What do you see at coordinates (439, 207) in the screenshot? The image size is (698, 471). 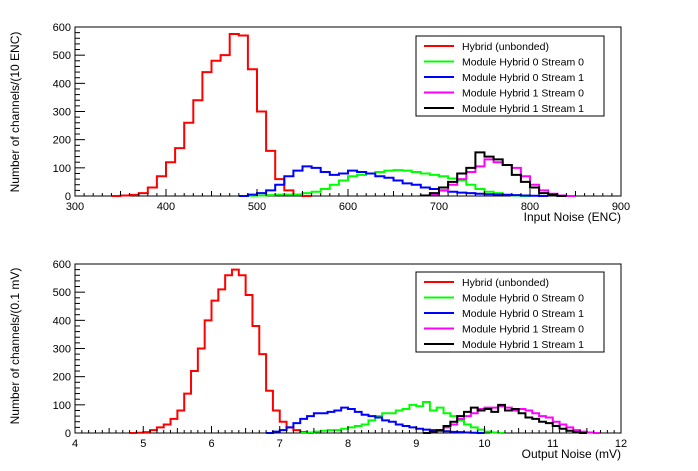 I see `x-tick-label: 700` at bounding box center [439, 207].